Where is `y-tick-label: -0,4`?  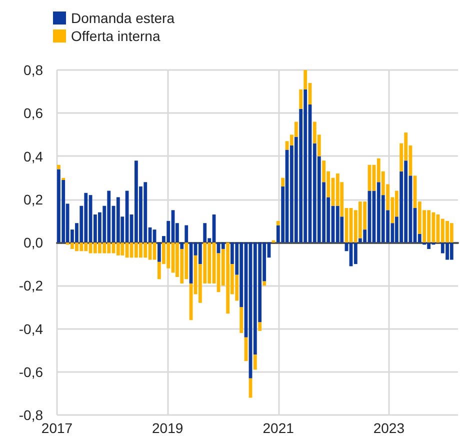 y-tick-label: -0,4 is located at coordinates (31, 328).